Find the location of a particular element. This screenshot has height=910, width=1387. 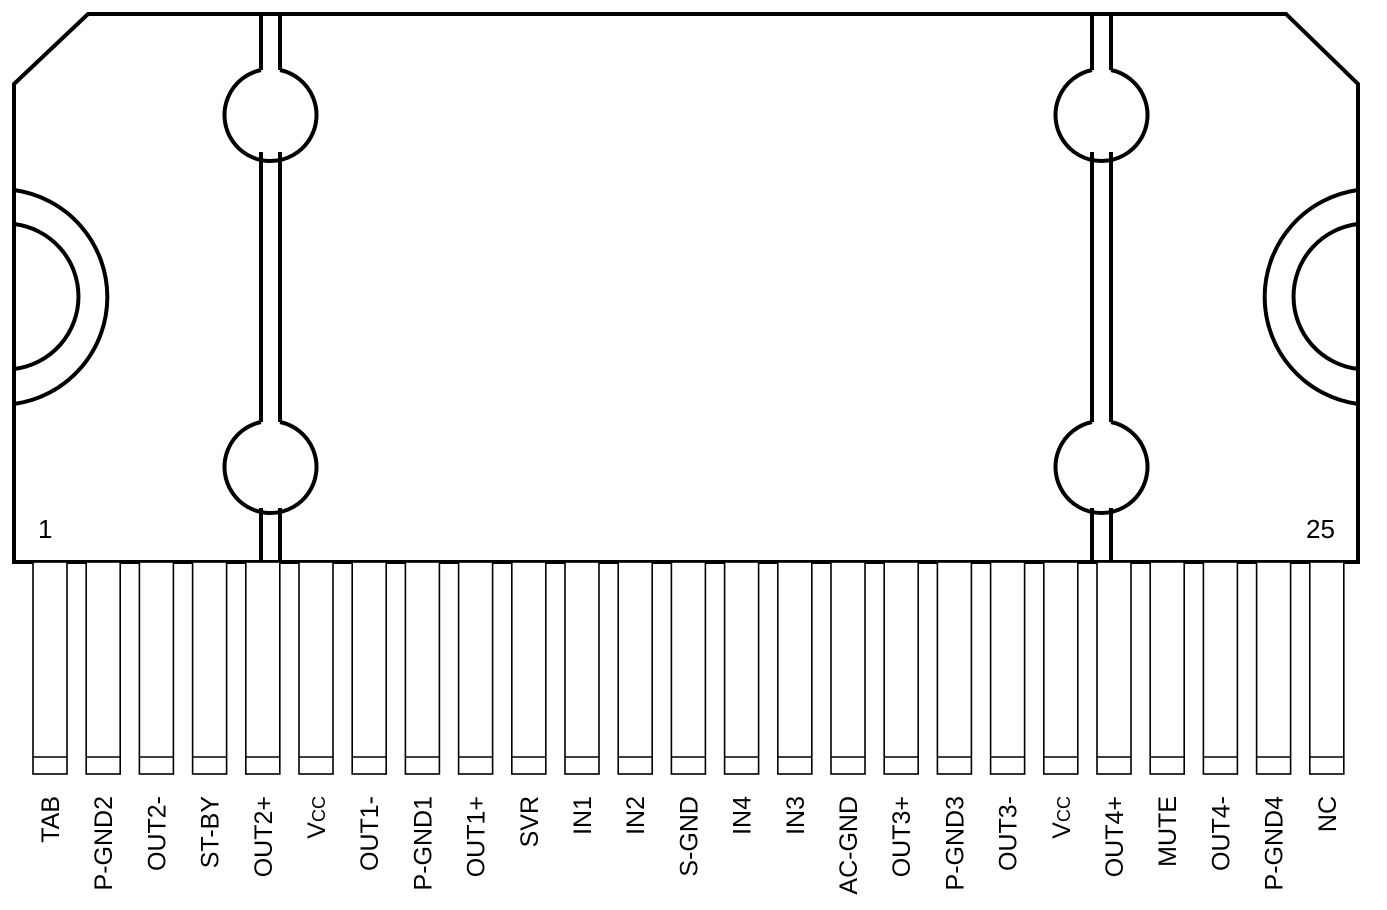

pin-label: S-GND is located at coordinates (689, 836).